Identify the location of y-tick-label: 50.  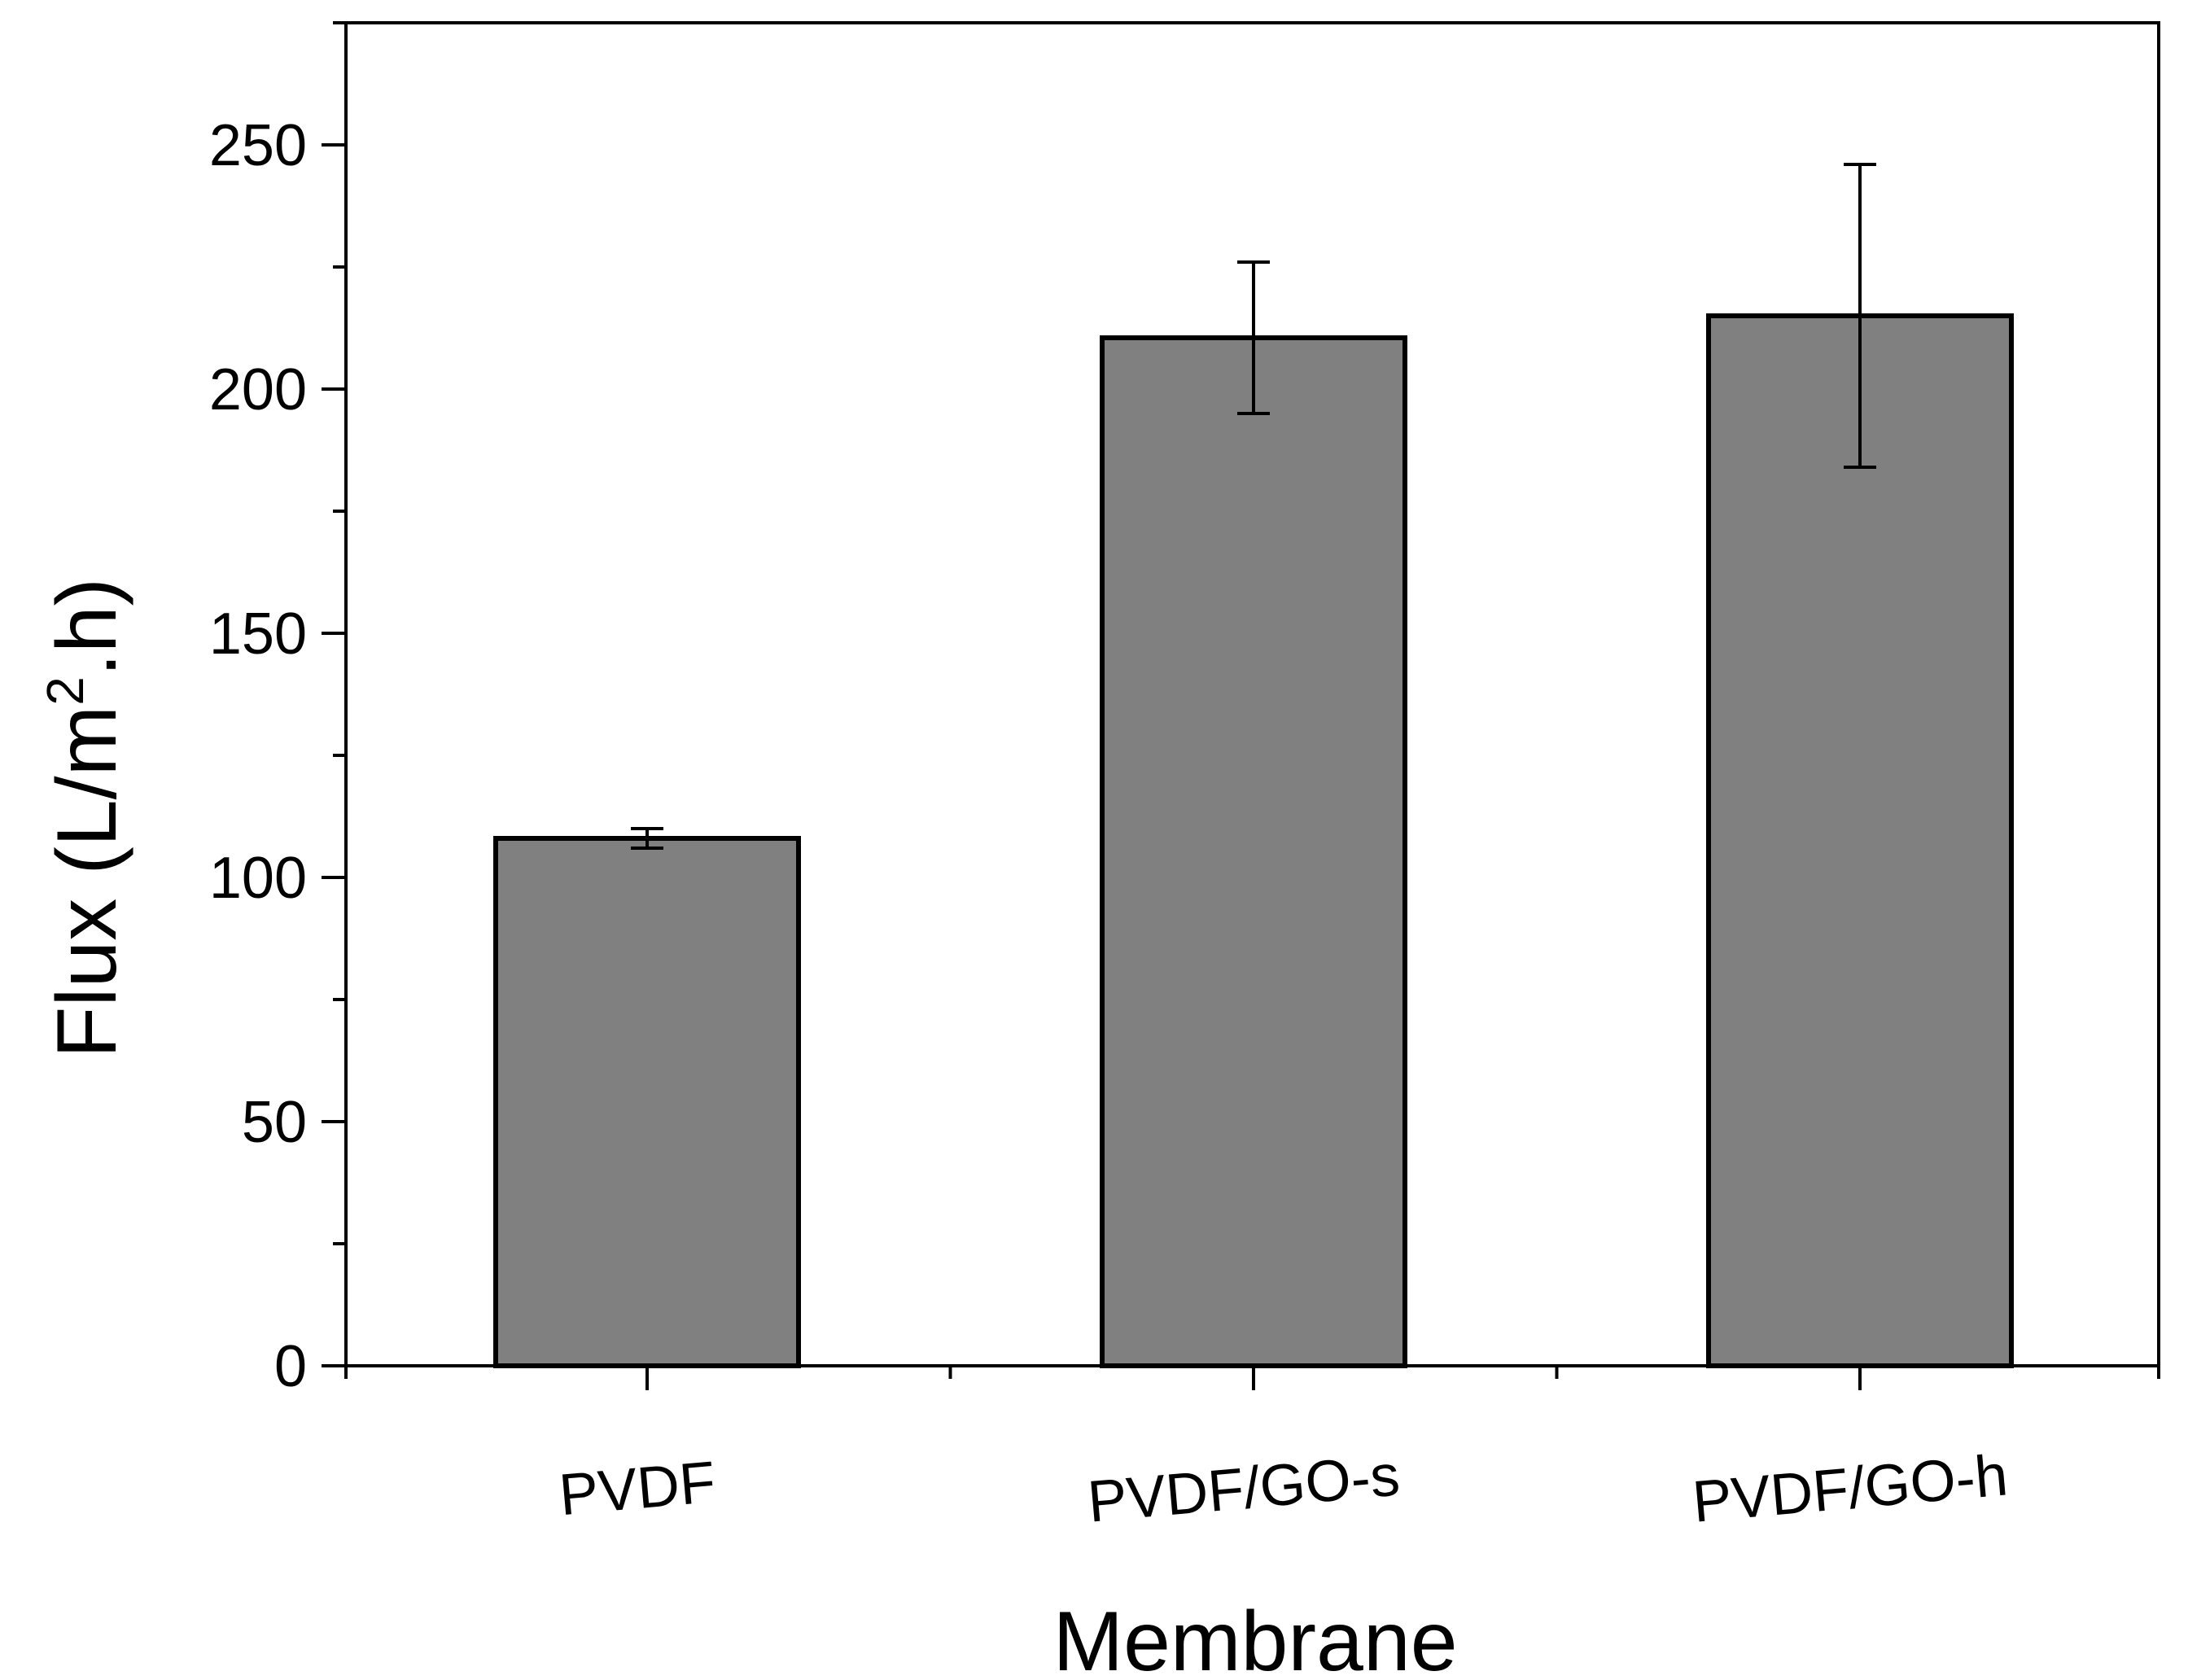
(274, 1122).